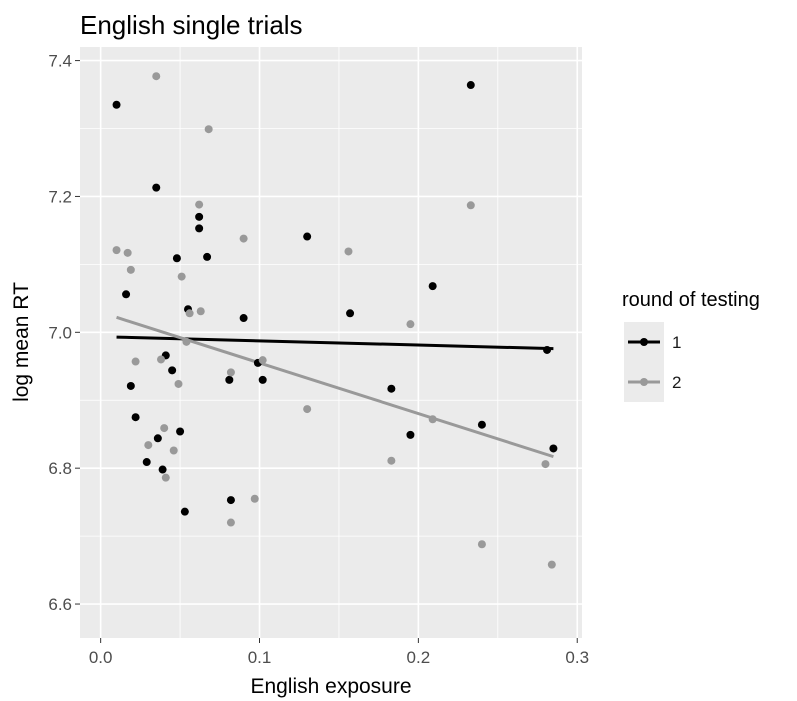 This screenshot has height=701, width=797. I want to click on chart-title: English single trials, so click(191, 25).